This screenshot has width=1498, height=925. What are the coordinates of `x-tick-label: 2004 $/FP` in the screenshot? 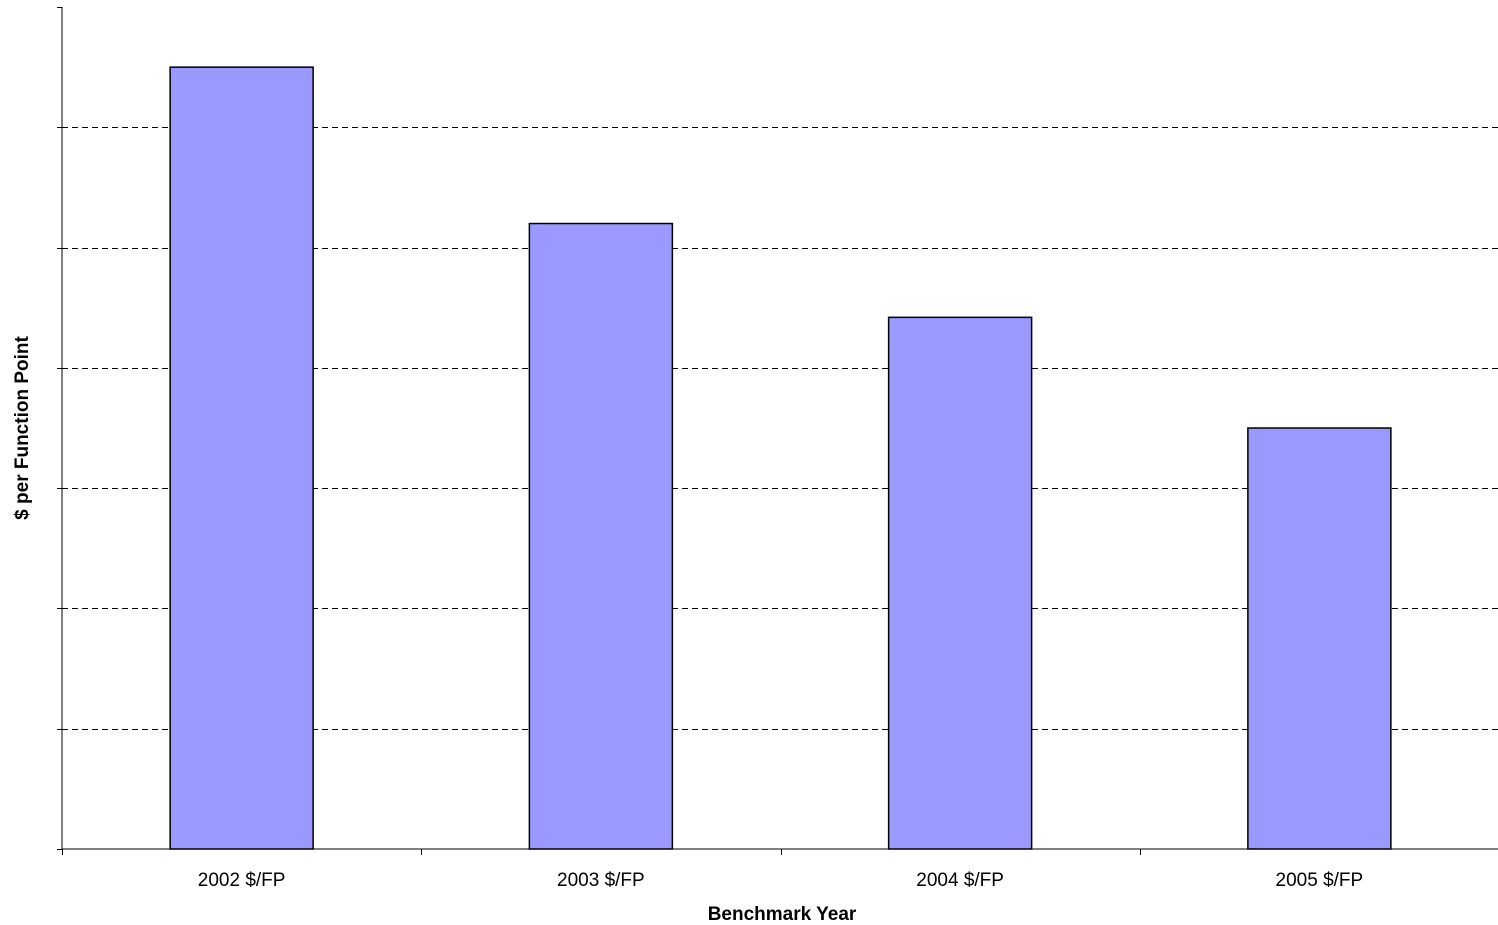 It's located at (960, 880).